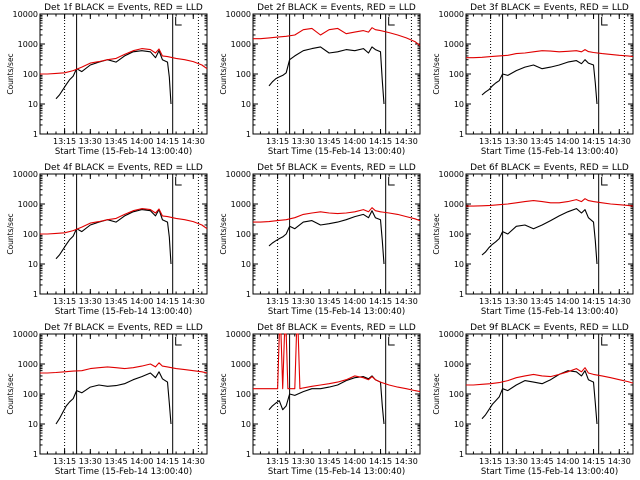 The image size is (640, 480). I want to click on panel-title: Det 5f BLACK = Events, RED = LLD, so click(336, 168).